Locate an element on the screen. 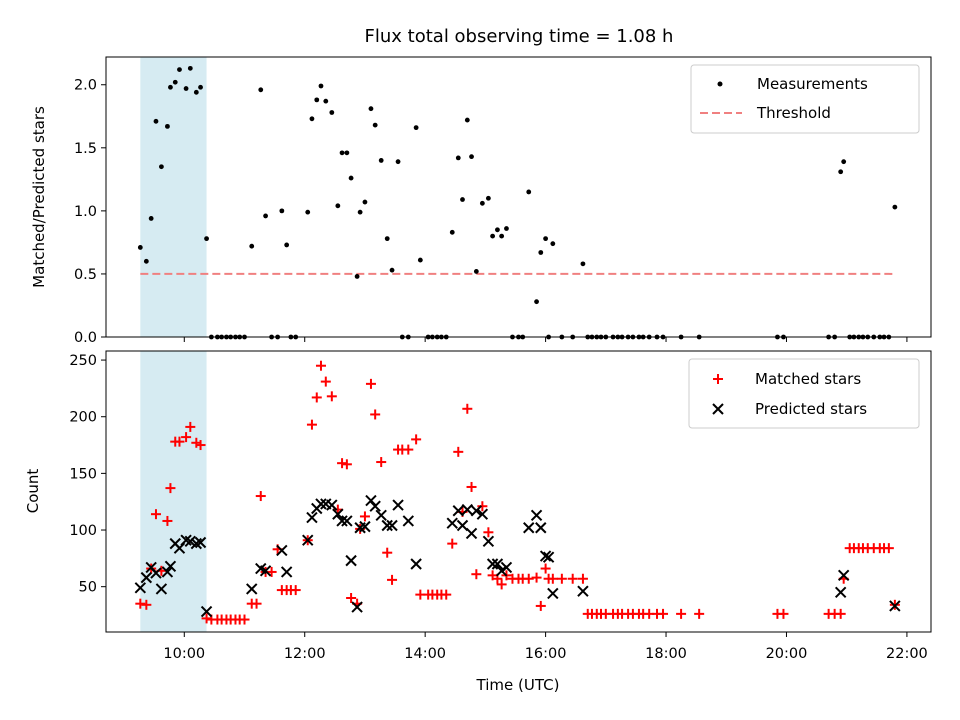 Image resolution: width=960 pixels, height=720 pixels. bottom-y-ticks: 50 100 150 200 250 is located at coordinates (87, 474).